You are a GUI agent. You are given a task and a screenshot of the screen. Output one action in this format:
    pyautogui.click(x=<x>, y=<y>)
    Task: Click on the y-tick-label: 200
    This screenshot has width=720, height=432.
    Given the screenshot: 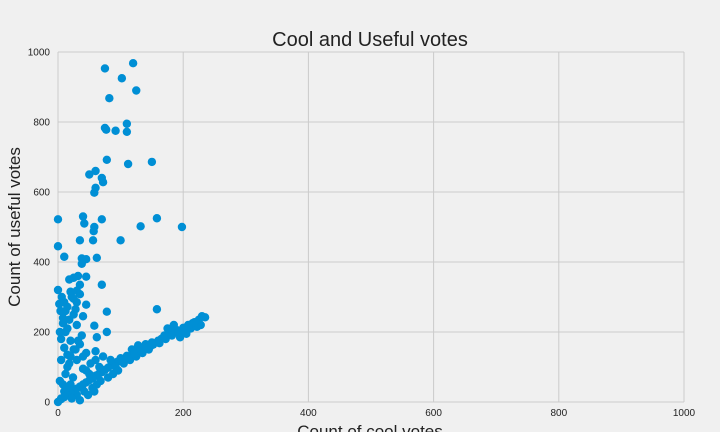 What is the action you would take?
    pyautogui.click(x=41, y=333)
    